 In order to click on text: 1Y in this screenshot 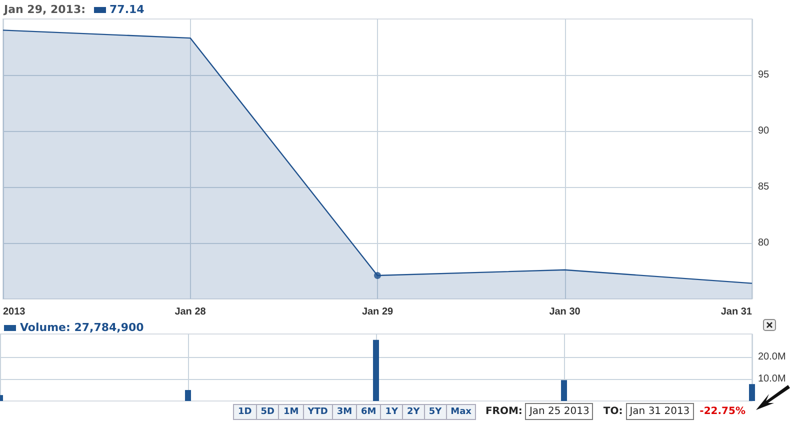, I will do `click(392, 412)`.